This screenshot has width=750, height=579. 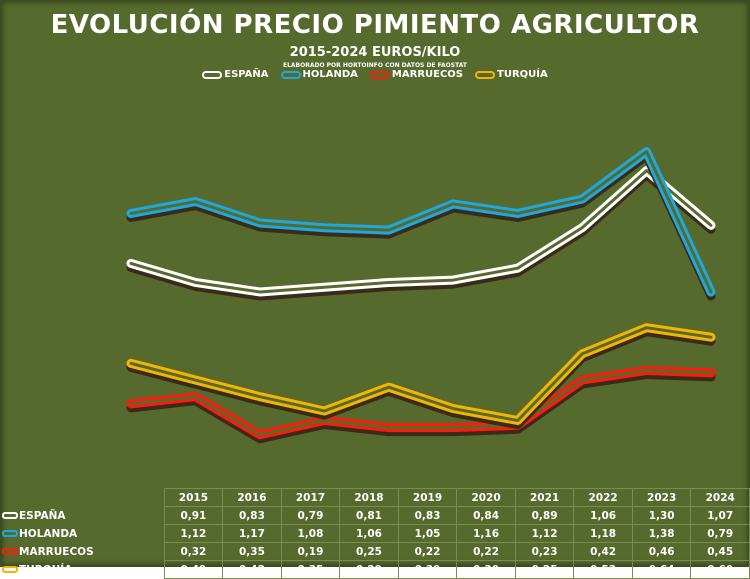 What do you see at coordinates (486, 570) in the screenshot?
I see `table-cell: 0,30` at bounding box center [486, 570].